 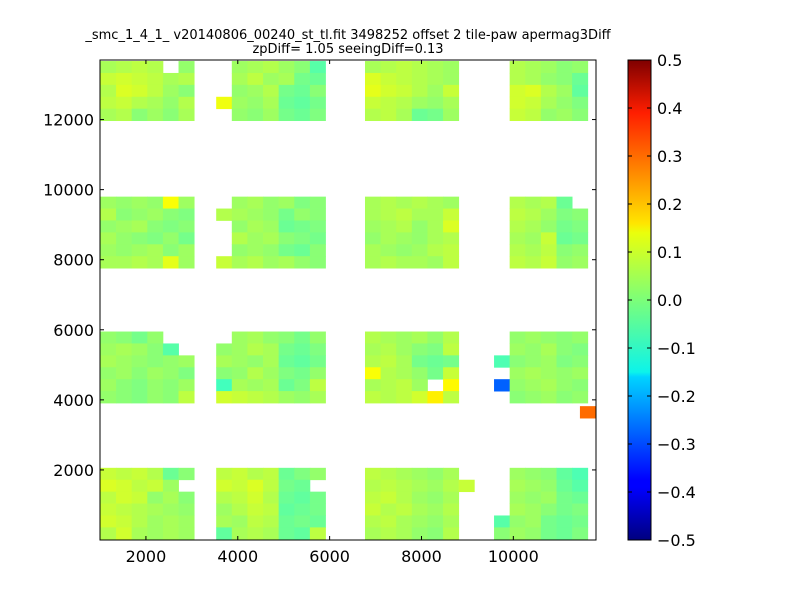 What do you see at coordinates (669, 252) in the screenshot?
I see `colorbar-tick-label: 0.1` at bounding box center [669, 252].